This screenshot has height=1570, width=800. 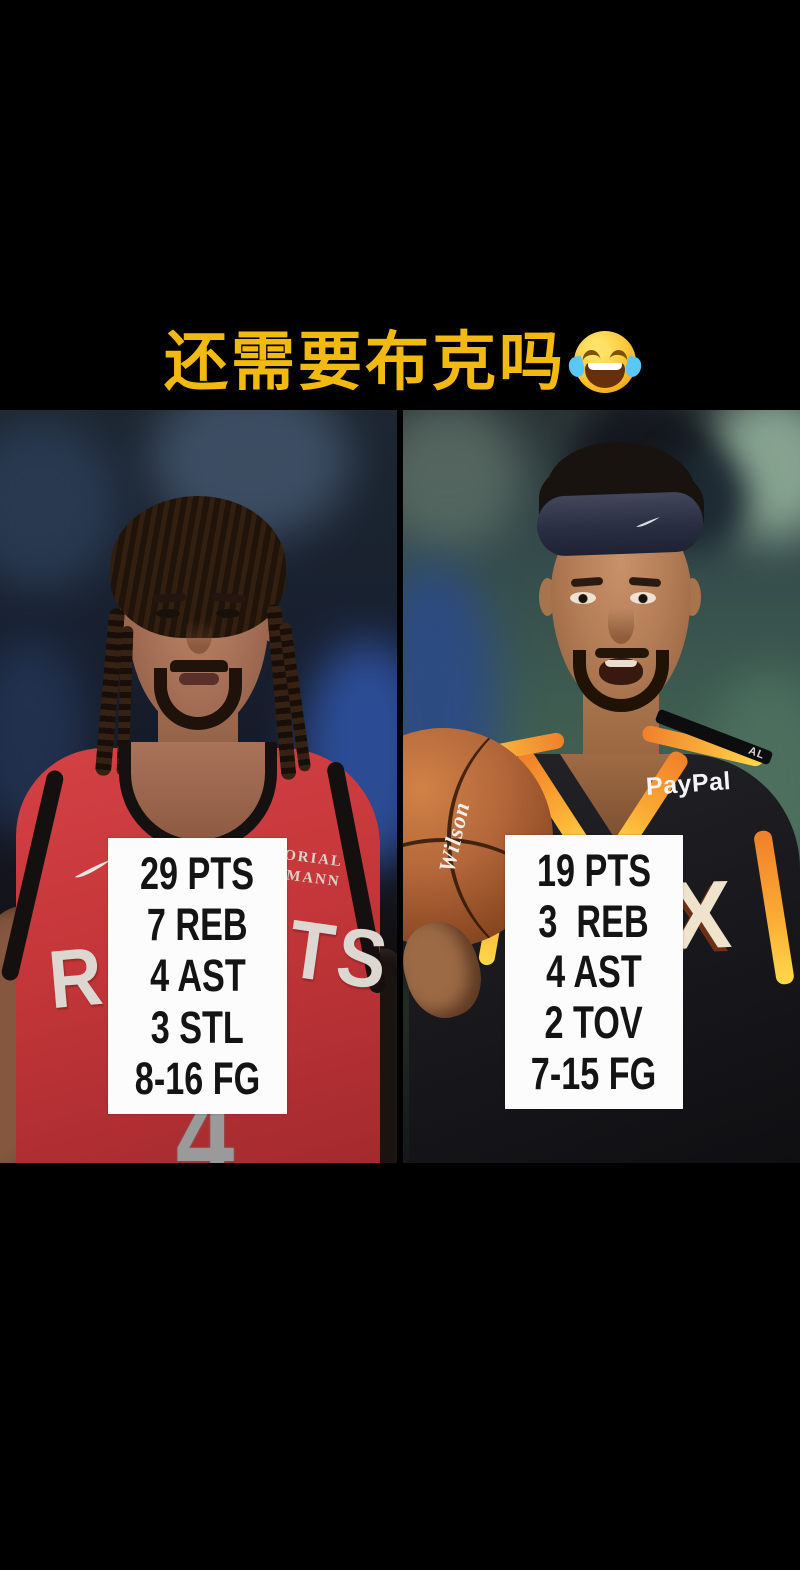 What do you see at coordinates (594, 870) in the screenshot?
I see `stat-line: 19 PTS` at bounding box center [594, 870].